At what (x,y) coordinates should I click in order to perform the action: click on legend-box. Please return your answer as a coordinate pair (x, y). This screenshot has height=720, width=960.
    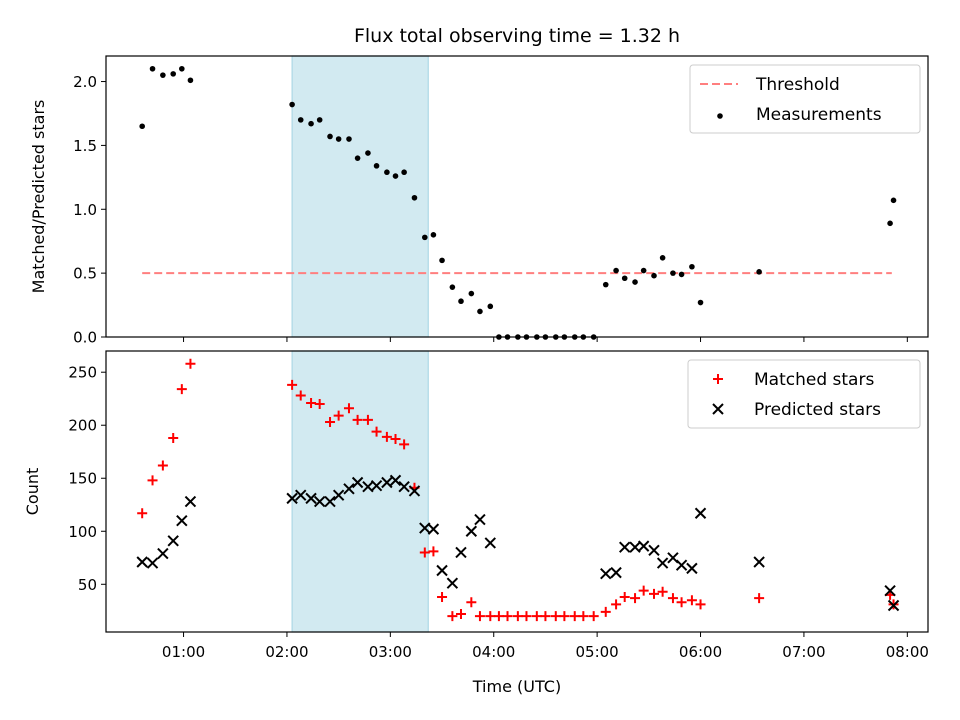
    Looking at the image, I should click on (805, 99).